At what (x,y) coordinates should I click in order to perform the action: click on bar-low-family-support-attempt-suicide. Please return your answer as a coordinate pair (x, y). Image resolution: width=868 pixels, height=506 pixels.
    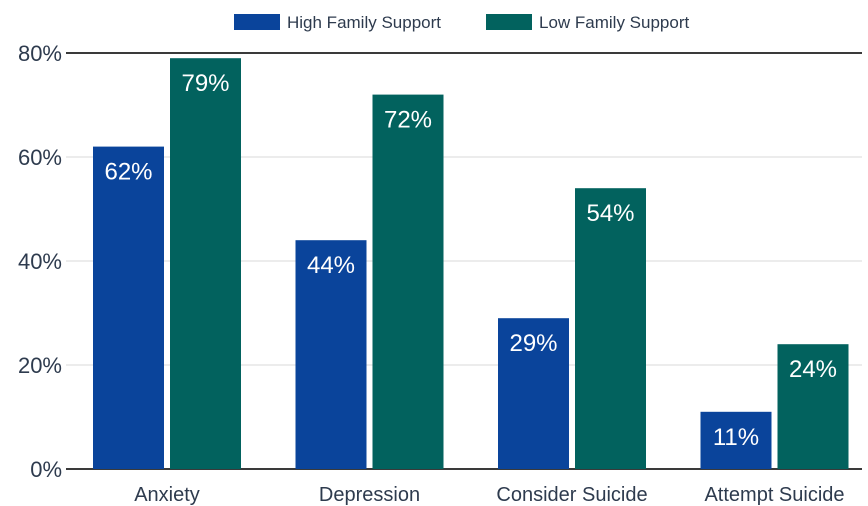
    Looking at the image, I should click on (813, 406).